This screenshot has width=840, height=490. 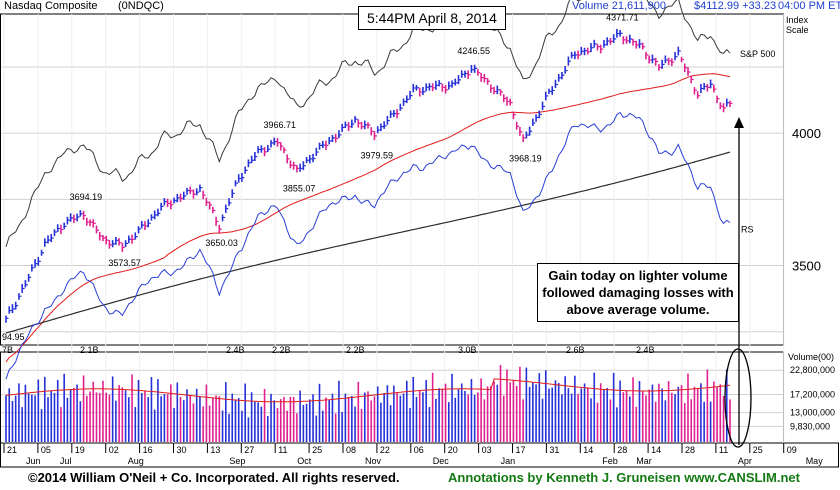 What do you see at coordinates (114, 450) in the screenshot?
I see `date-tick-label: 02` at bounding box center [114, 450].